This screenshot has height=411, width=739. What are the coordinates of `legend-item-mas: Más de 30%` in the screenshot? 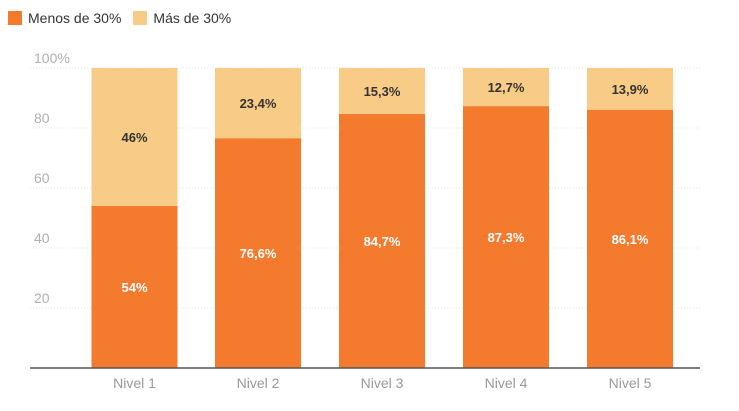 It's located at (182, 18).